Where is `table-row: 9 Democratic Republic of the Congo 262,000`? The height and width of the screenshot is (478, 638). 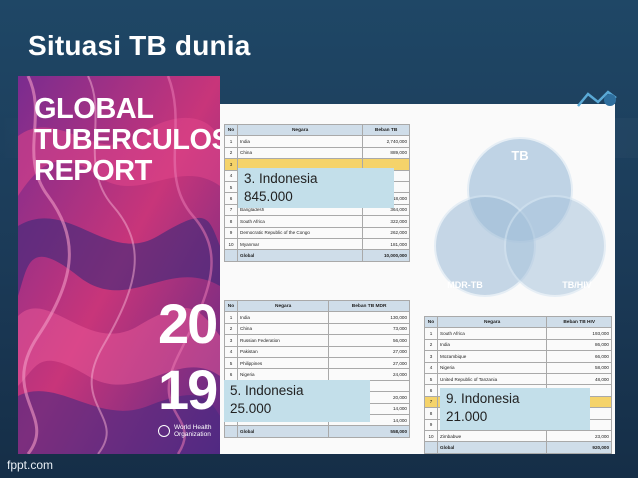
table-row: 9 Democratic Republic of the Congo 262,000 is located at coordinates (317, 232).